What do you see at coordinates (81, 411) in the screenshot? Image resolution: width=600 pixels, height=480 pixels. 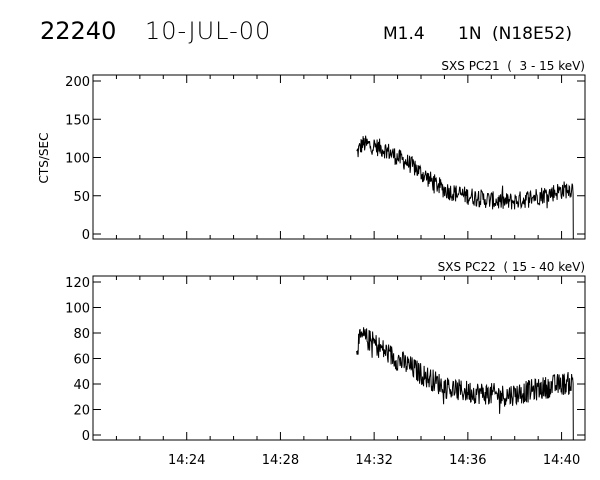 I see `y-tick-label: 20` at bounding box center [81, 411].